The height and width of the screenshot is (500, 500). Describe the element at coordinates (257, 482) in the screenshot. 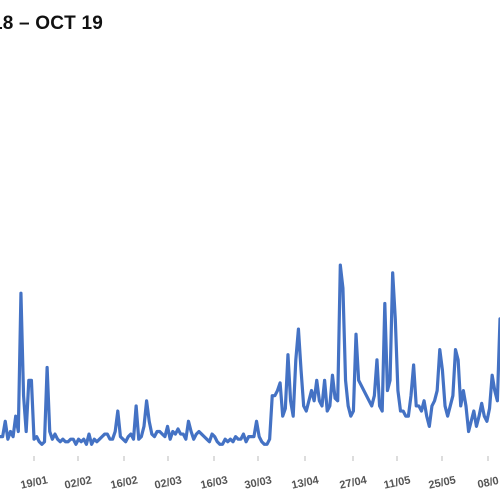

I see `x-tick-label: 30/03` at that location.